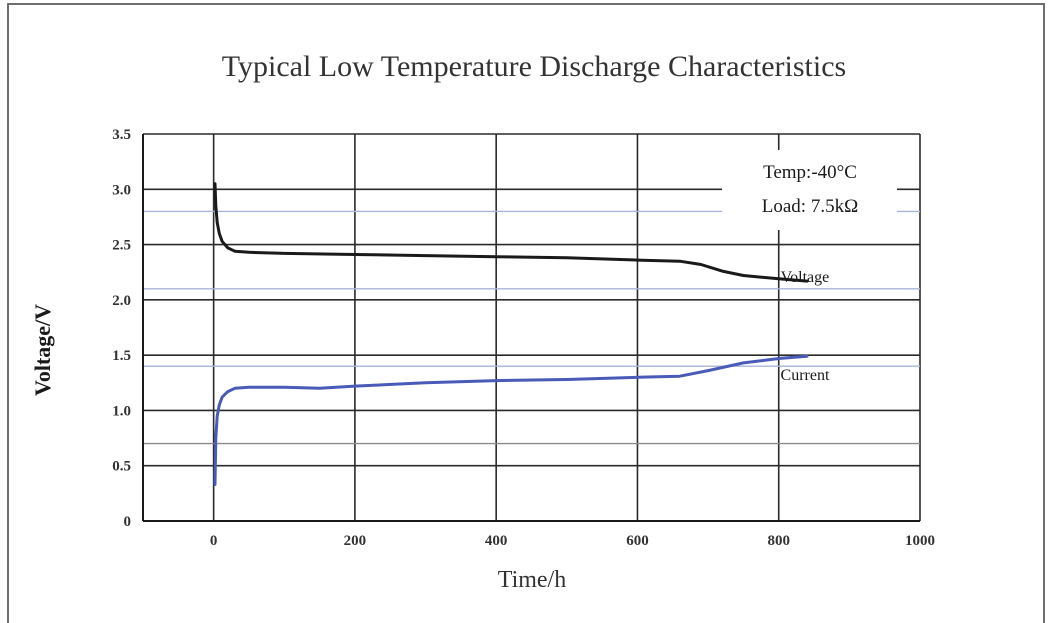  I want to click on x-axis-label: Time/h, so click(532, 580).